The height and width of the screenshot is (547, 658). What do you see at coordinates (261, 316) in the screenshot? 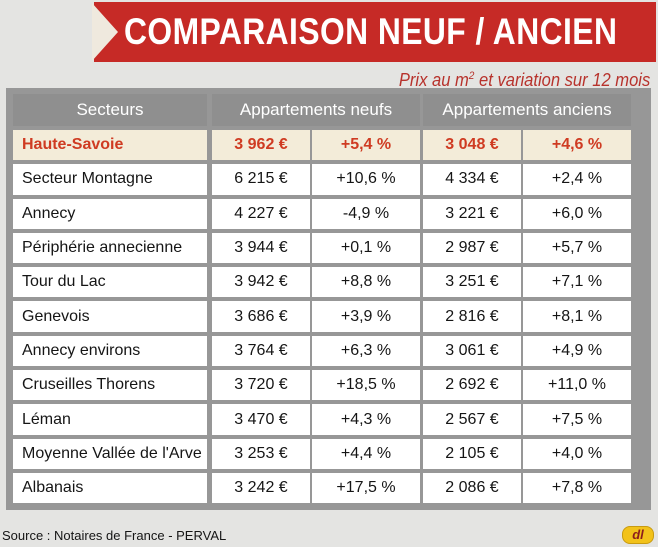
I see `cell-neuf-prix: 3 686 €` at bounding box center [261, 316].